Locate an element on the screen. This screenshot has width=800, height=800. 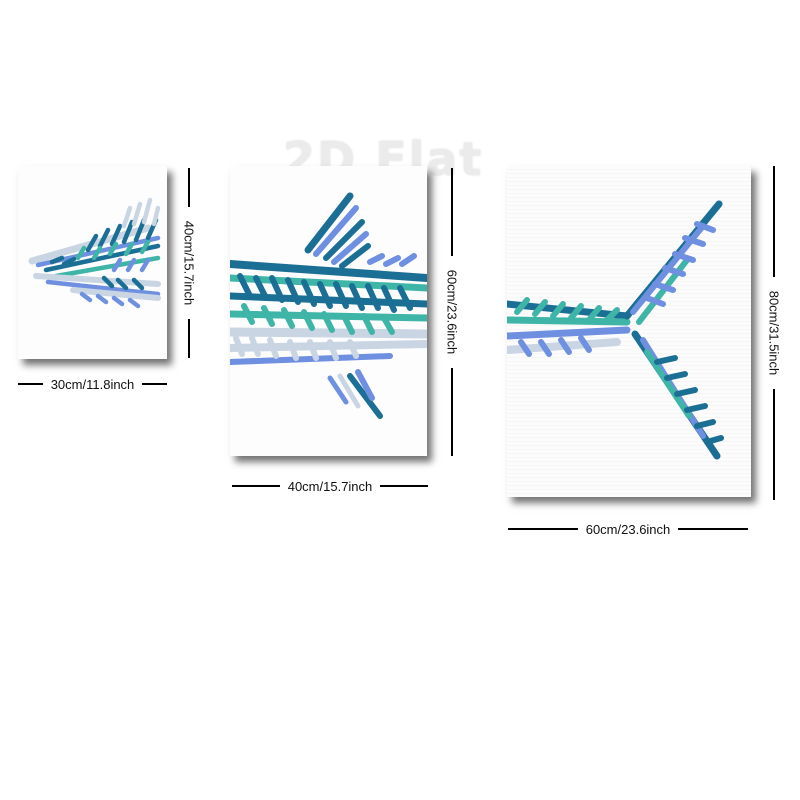
width-label-body: 40cm/15.7inch is located at coordinates (330, 486).